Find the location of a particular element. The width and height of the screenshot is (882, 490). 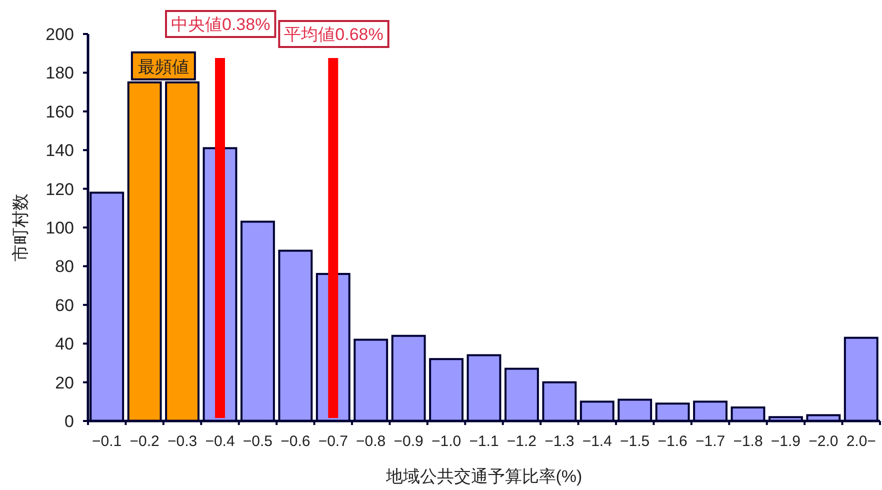

y-tick-label: 100 is located at coordinates (60, 228).